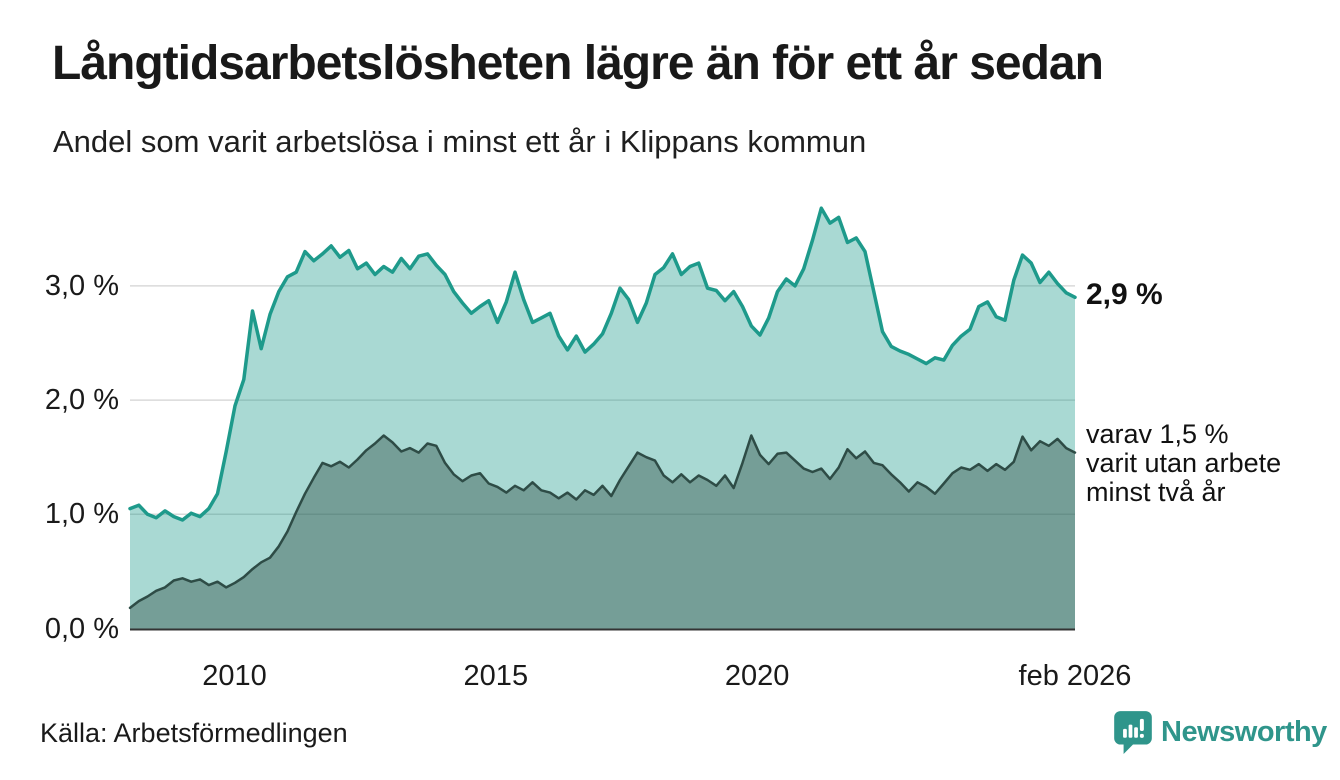 This screenshot has width=1340, height=780. Describe the element at coordinates (757, 676) in the screenshot. I see `x-tick-label: 2020` at that location.